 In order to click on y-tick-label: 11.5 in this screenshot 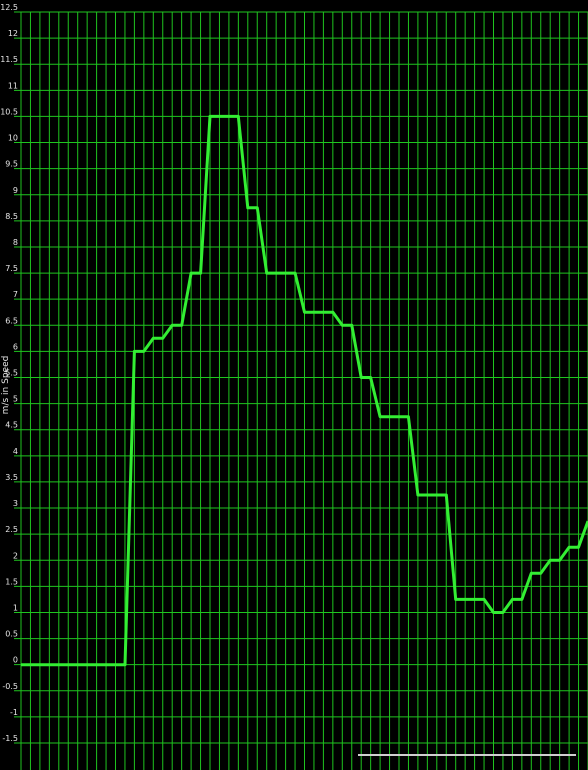, I will do `click(9, 59)`.